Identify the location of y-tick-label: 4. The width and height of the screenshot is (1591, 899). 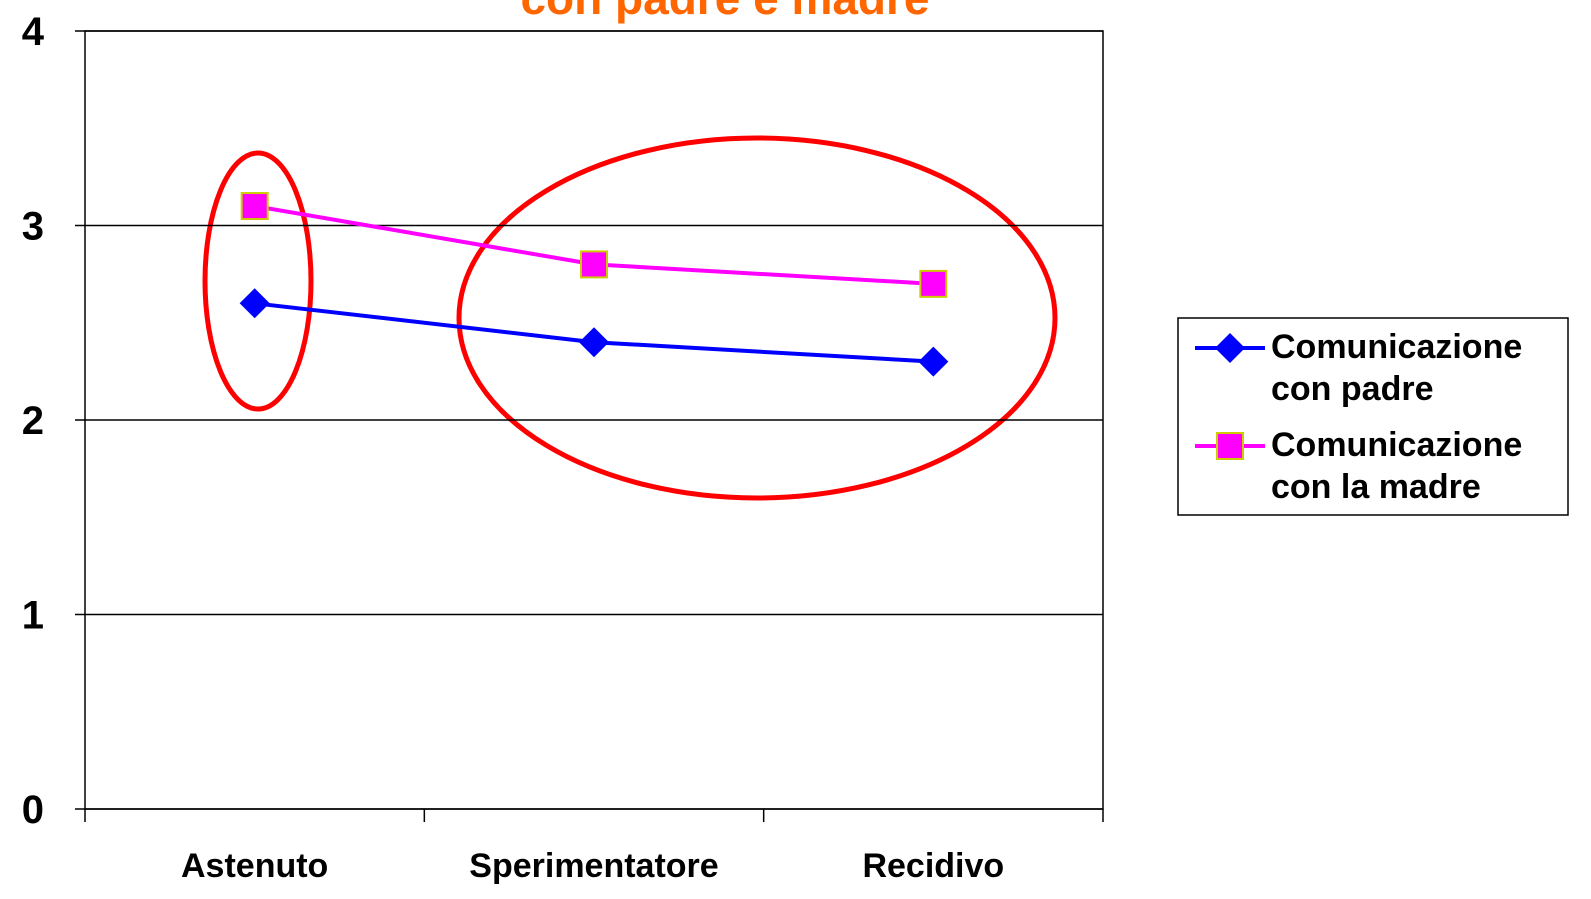
(33, 32).